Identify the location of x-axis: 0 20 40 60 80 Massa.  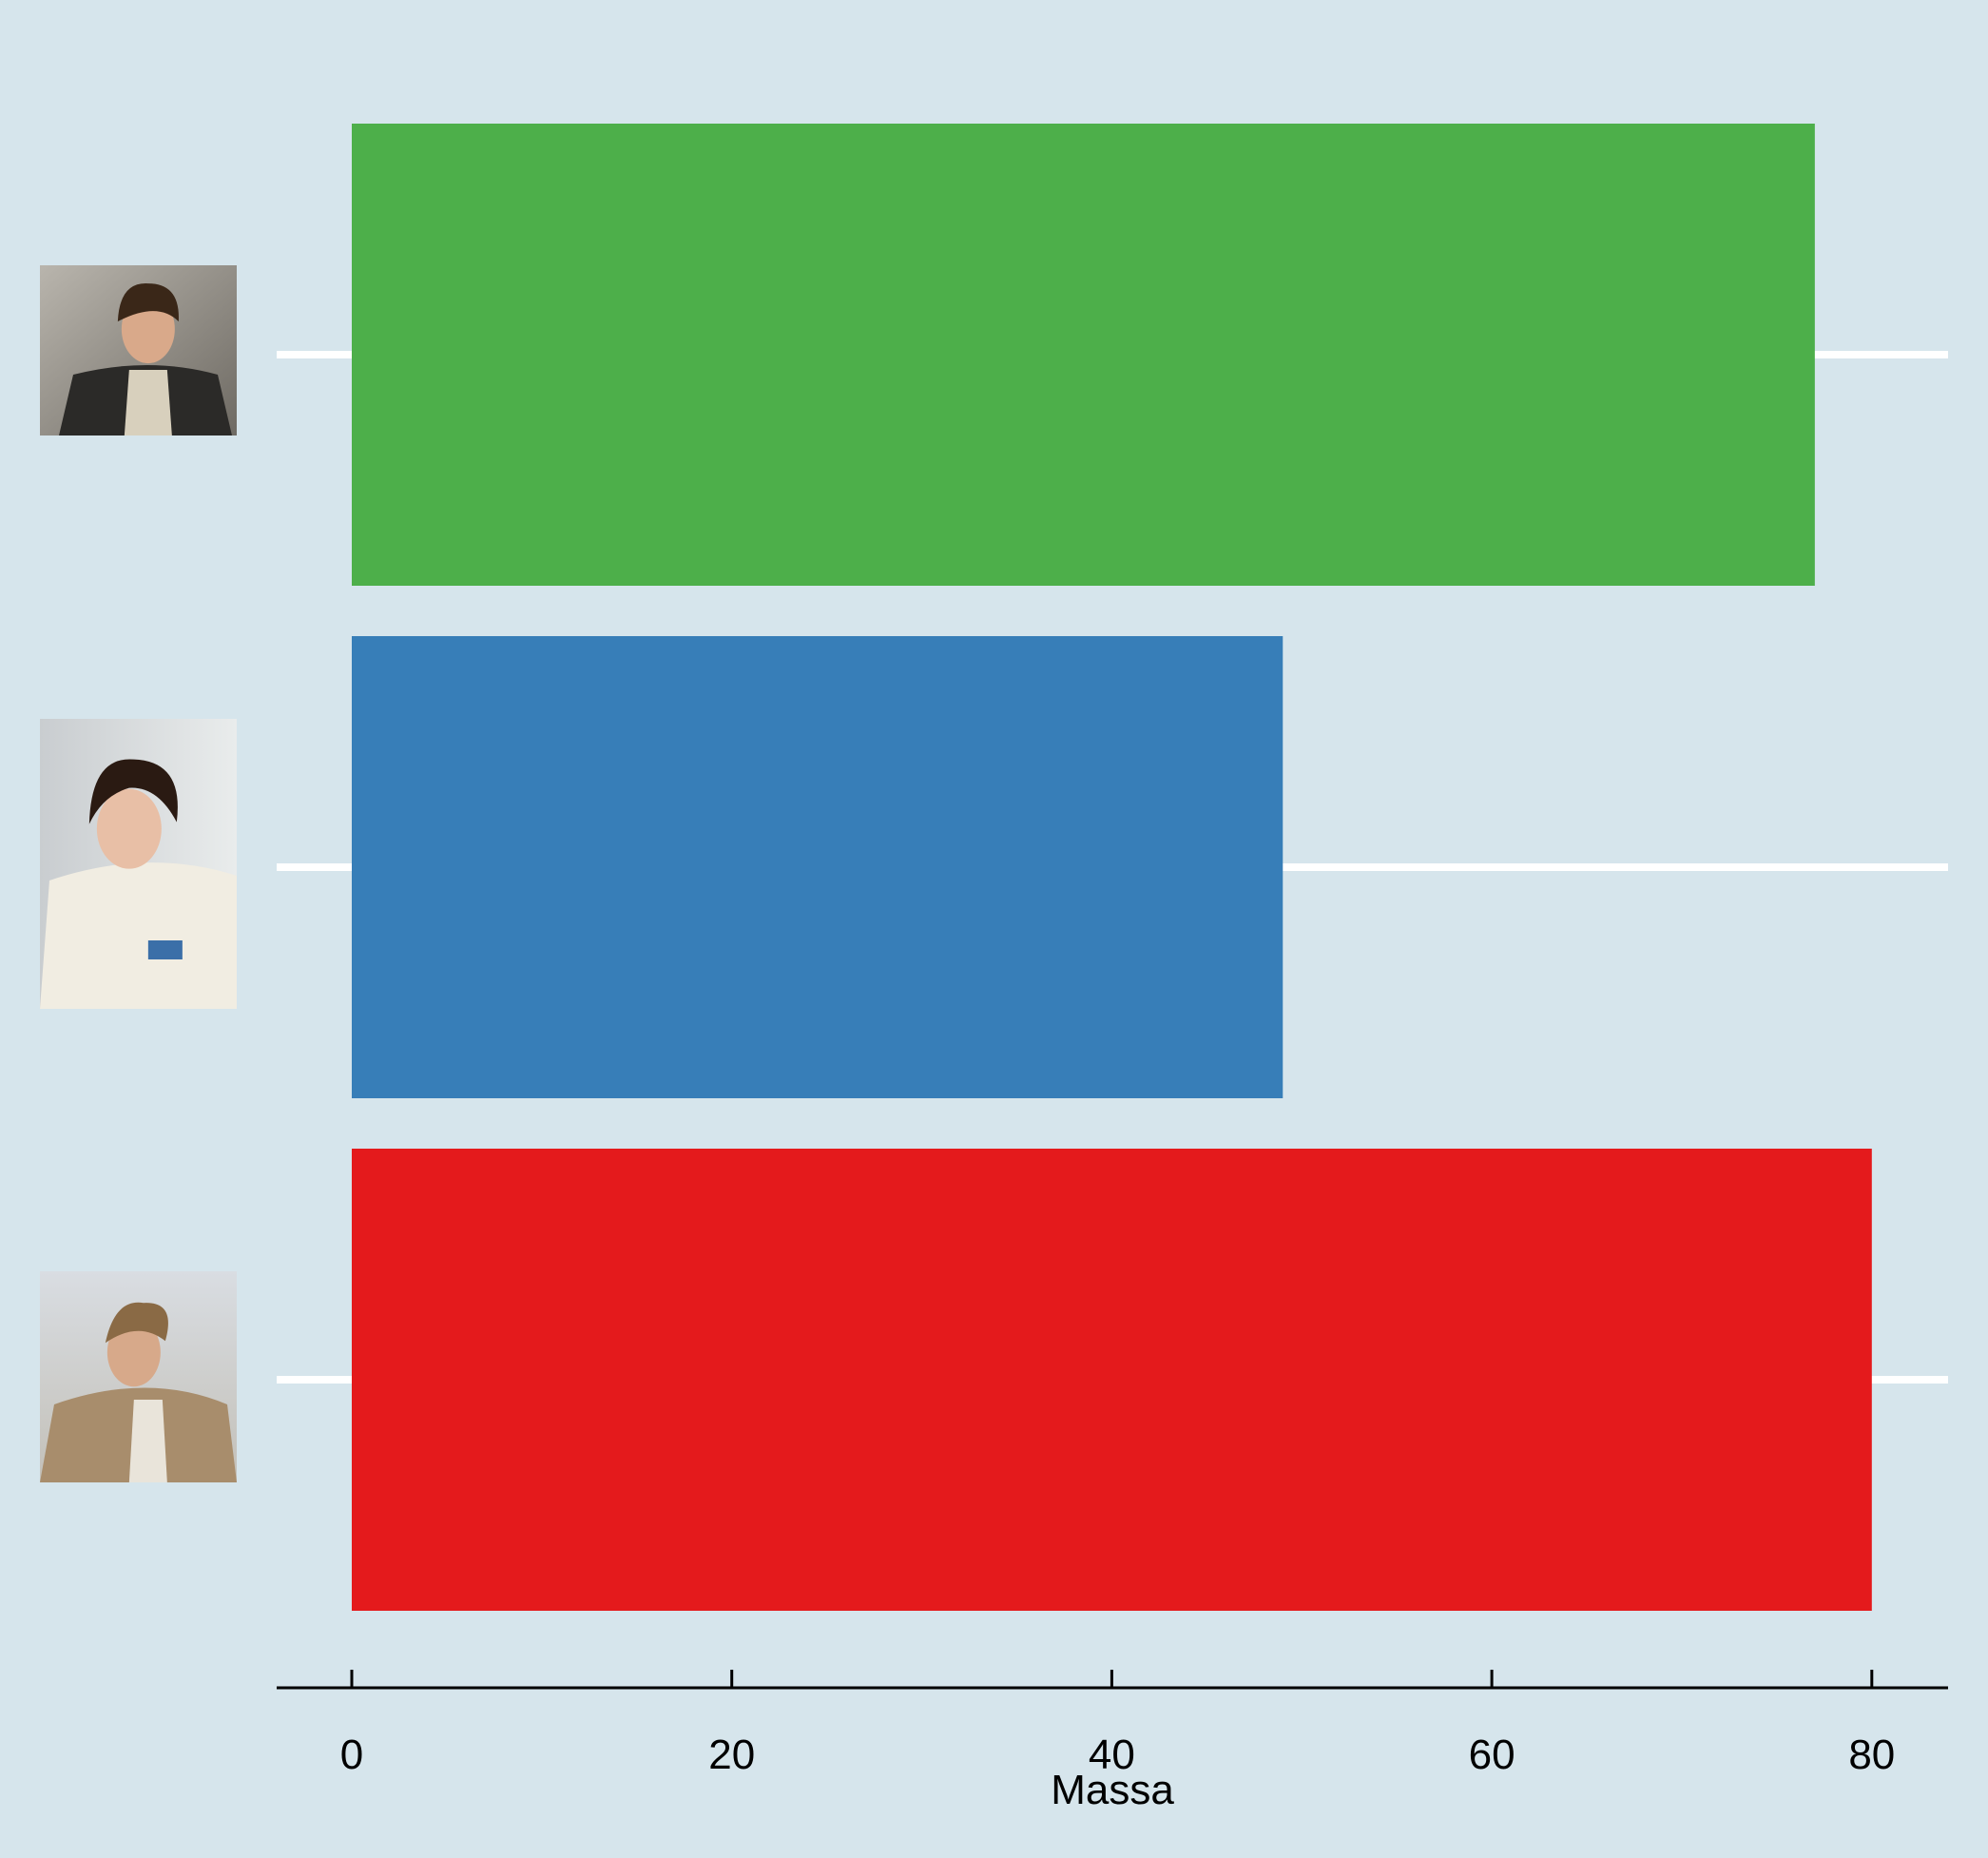
(1112, 1741).